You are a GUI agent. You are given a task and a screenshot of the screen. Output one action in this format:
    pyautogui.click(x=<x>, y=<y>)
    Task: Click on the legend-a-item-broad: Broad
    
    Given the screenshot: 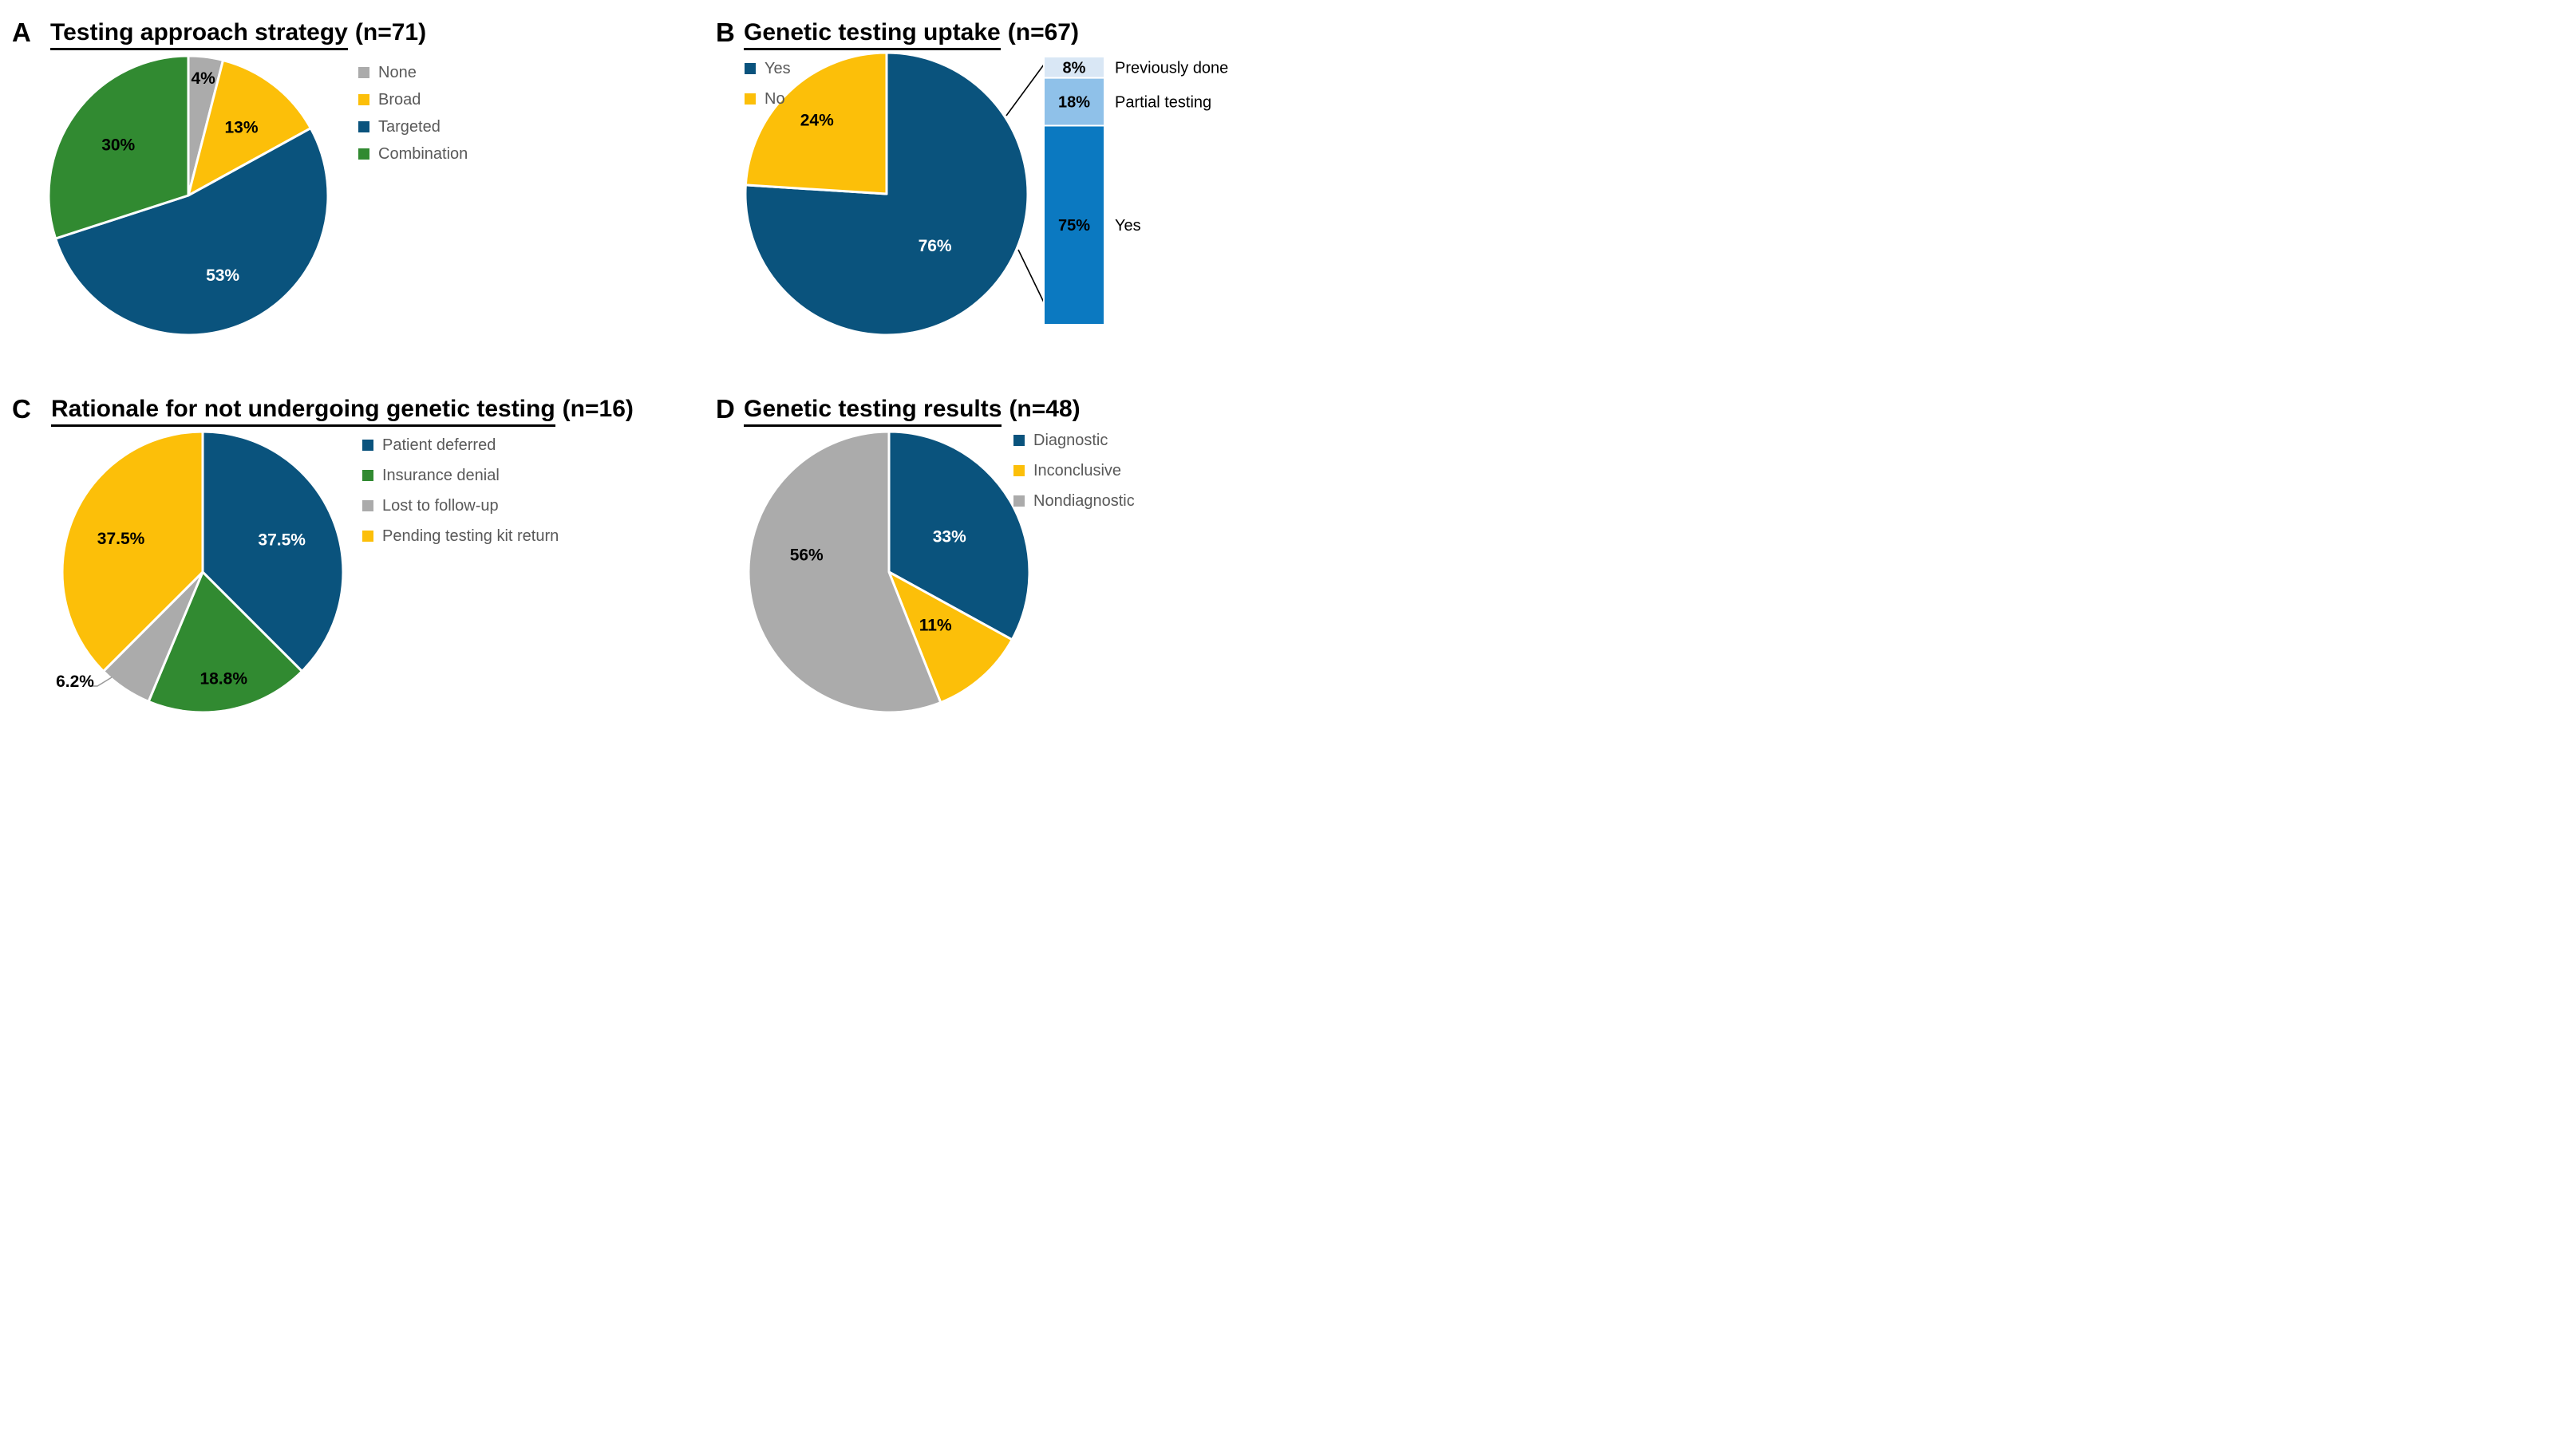 What is the action you would take?
    pyautogui.click(x=413, y=100)
    